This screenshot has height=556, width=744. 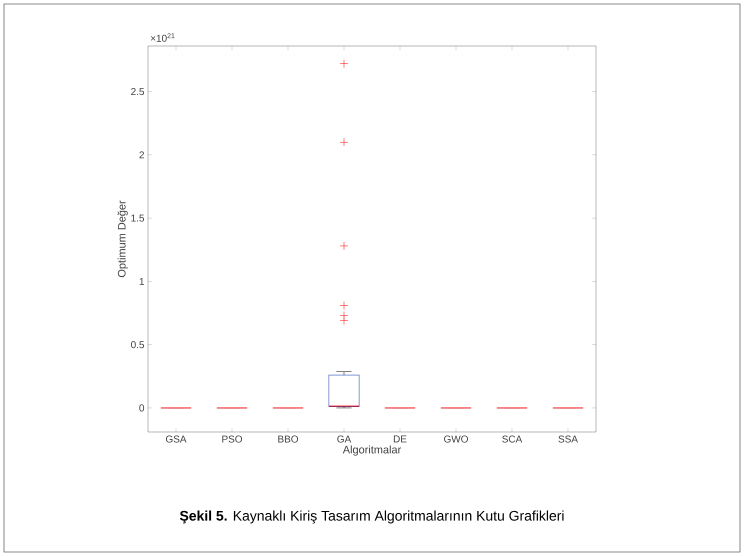 What do you see at coordinates (176, 439) in the screenshot?
I see `x-tick-label: GSA` at bounding box center [176, 439].